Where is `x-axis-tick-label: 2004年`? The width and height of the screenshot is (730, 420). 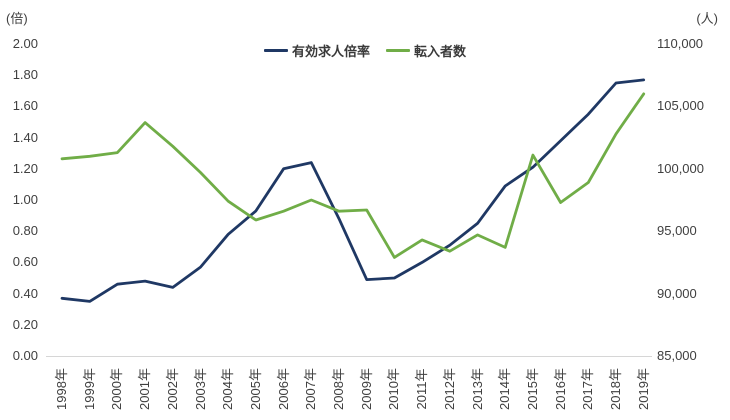 x-axis-tick-label: 2004年 is located at coordinates (228, 389).